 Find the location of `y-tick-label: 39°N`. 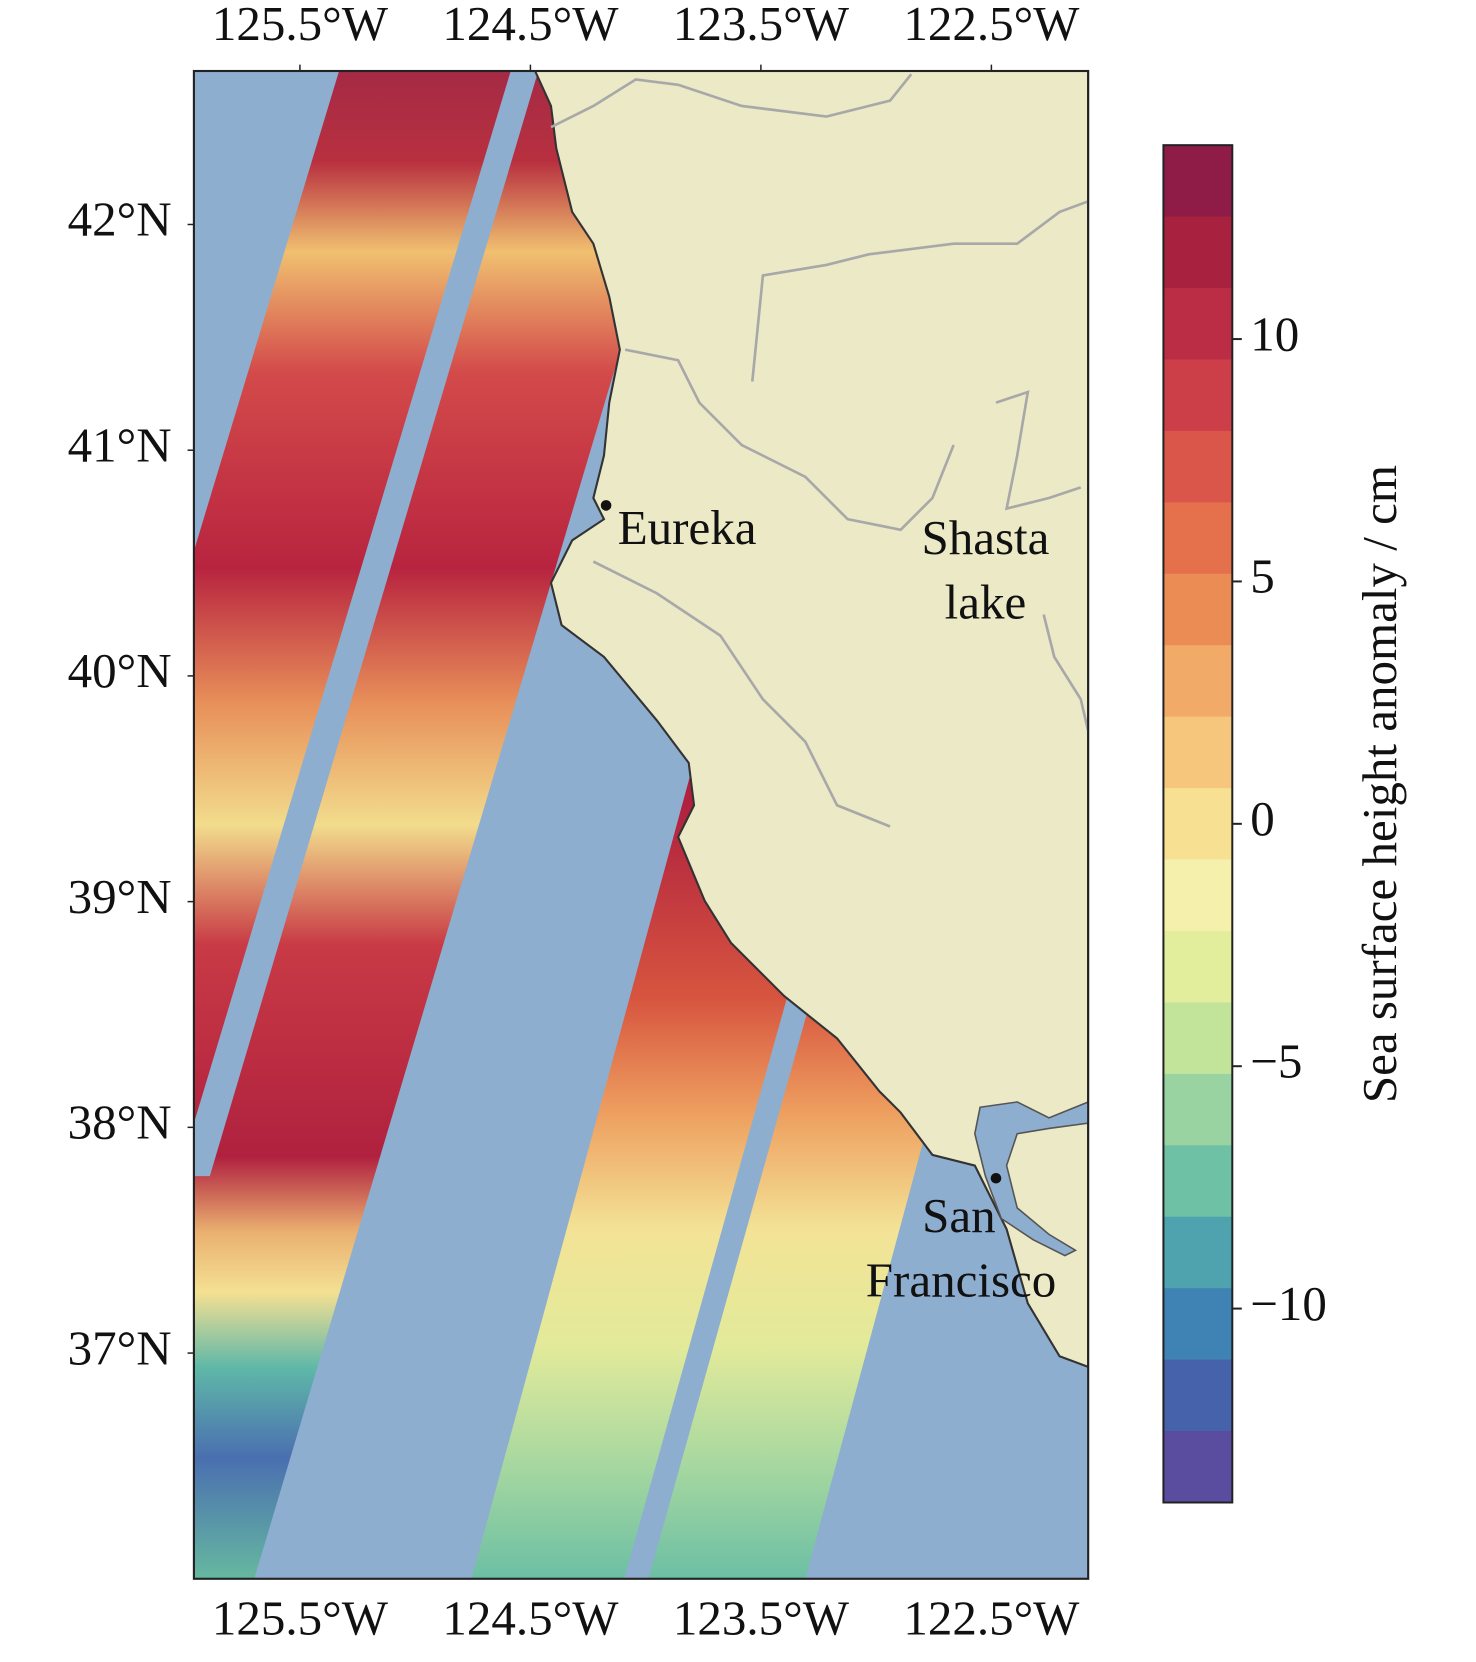

y-tick-label: 39°N is located at coordinates (120, 896).